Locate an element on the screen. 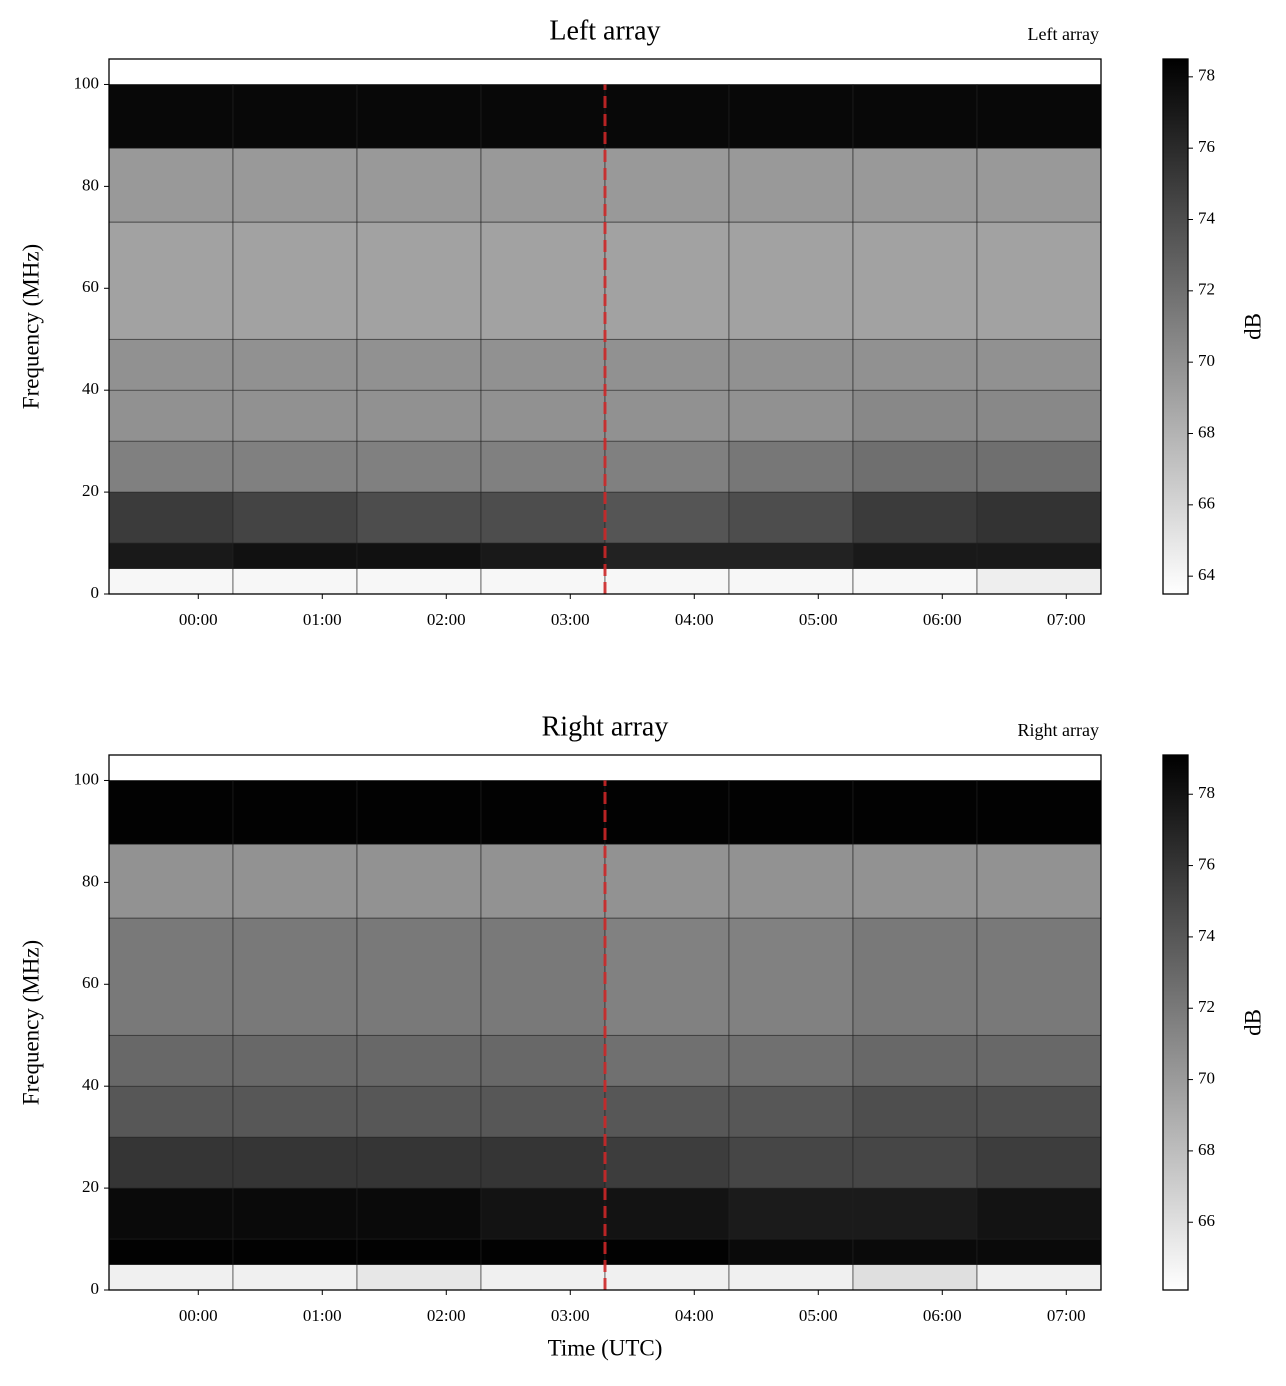 This screenshot has height=1386, width=1286. y-tick-label: 60 is located at coordinates (90, 982).